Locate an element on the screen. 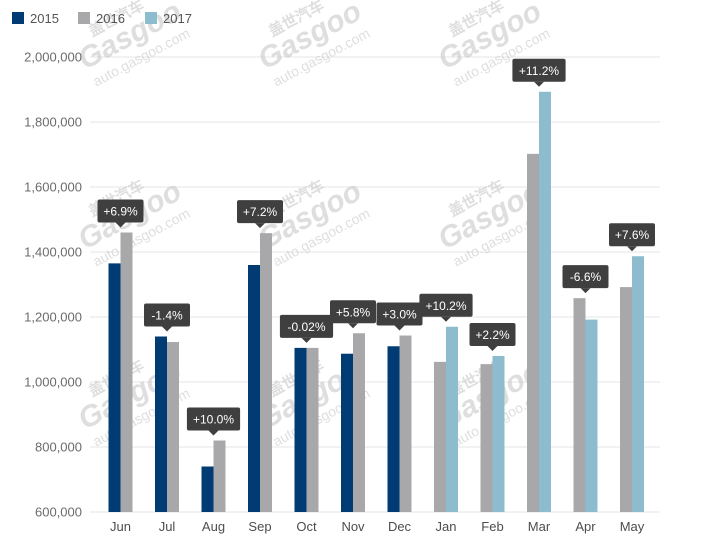 This screenshot has height=545, width=702. bar-2017-apr is located at coordinates (591, 415).